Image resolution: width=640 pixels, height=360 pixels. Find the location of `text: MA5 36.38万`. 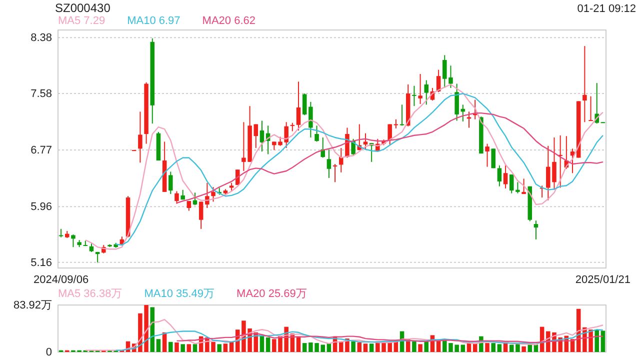

text: MA5 36.38万 is located at coordinates (90, 294).